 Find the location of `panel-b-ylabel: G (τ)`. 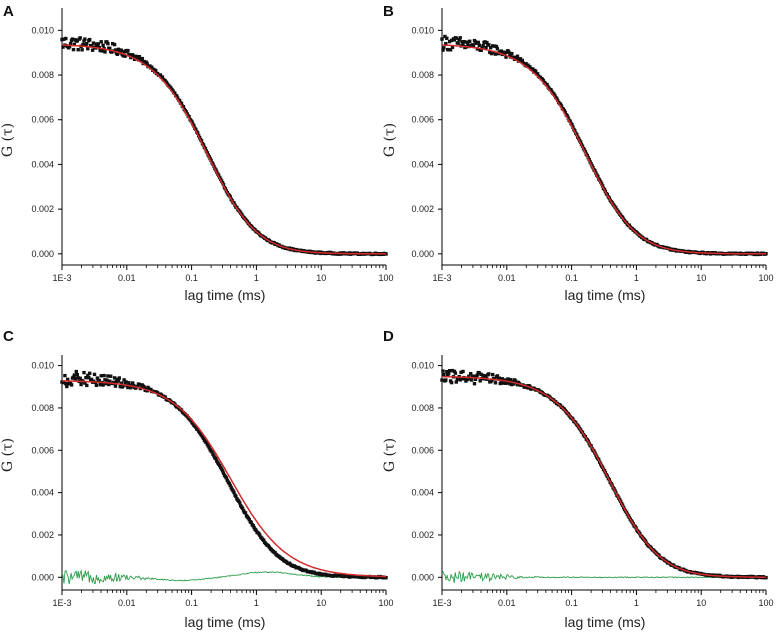

panel-b-ylabel: G (τ) is located at coordinates (390, 140).